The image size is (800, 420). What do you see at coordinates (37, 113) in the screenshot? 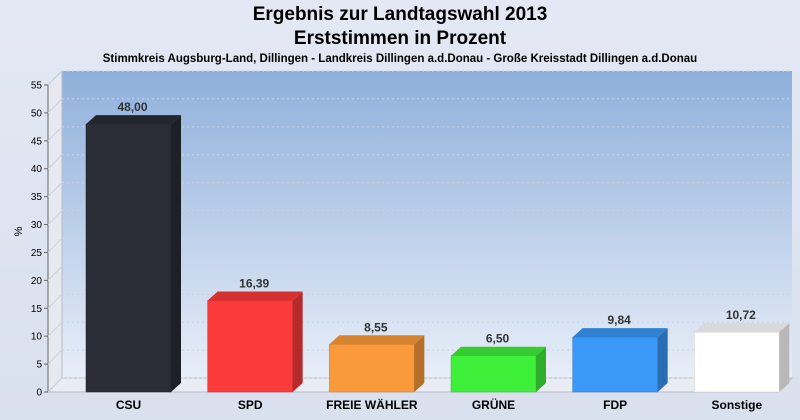
I see `y-tick-label: 50` at bounding box center [37, 113].